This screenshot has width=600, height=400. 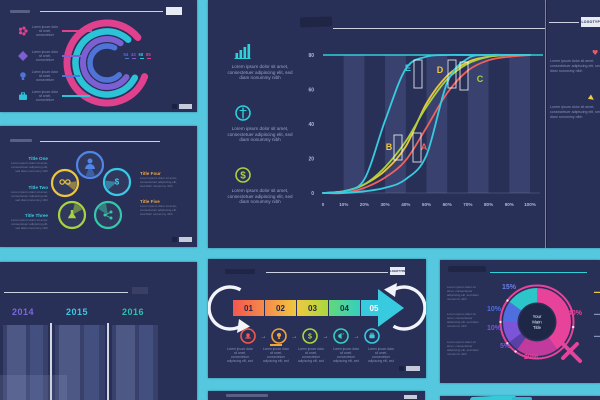 What do you see at coordinates (51, 361) in the screenshot?
I see `column-divider` at bounding box center [51, 361].